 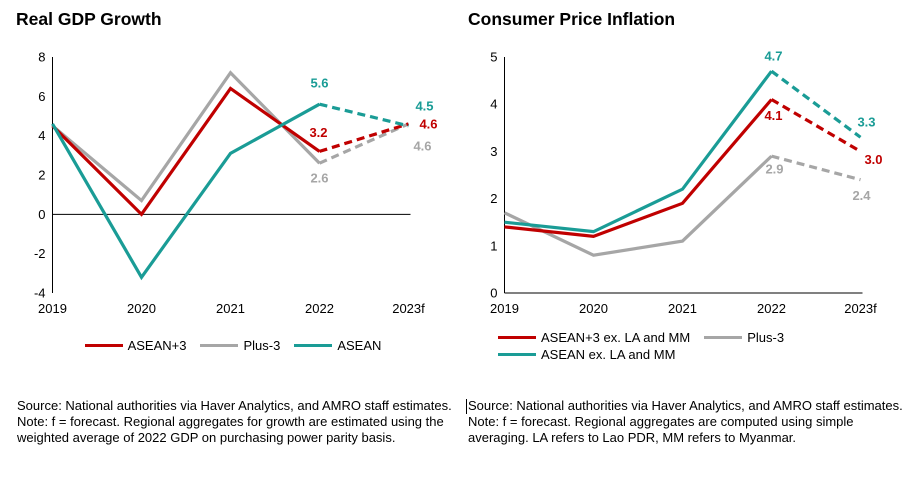 I want to click on legend-row: ASEAN+3 Plus-3 ASEAN, so click(x=232, y=345).